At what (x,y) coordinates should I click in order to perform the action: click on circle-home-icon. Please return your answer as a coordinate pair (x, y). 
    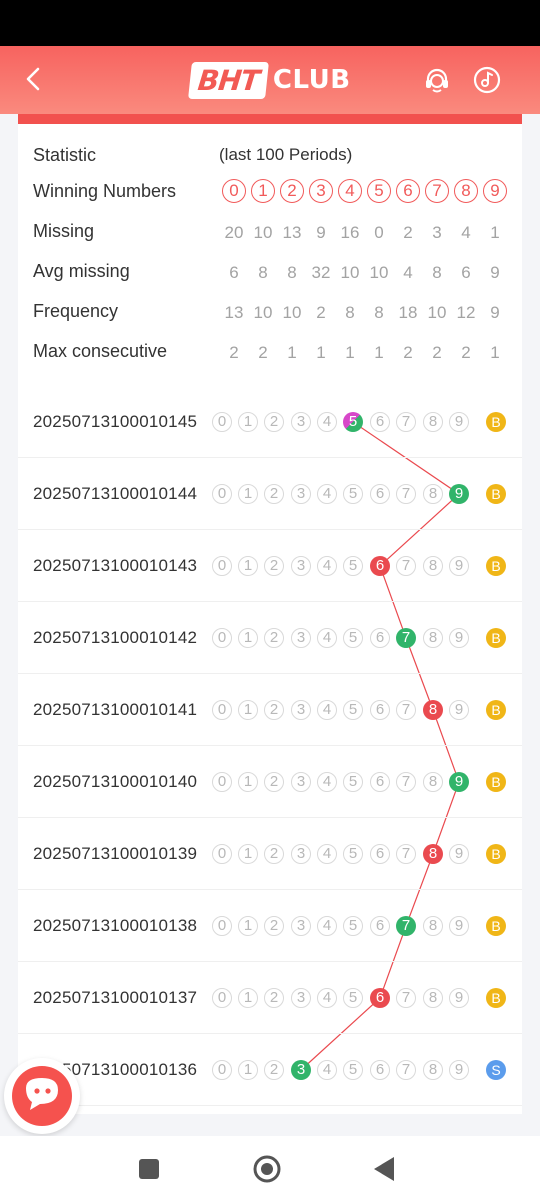
    Looking at the image, I should click on (267, 1169).